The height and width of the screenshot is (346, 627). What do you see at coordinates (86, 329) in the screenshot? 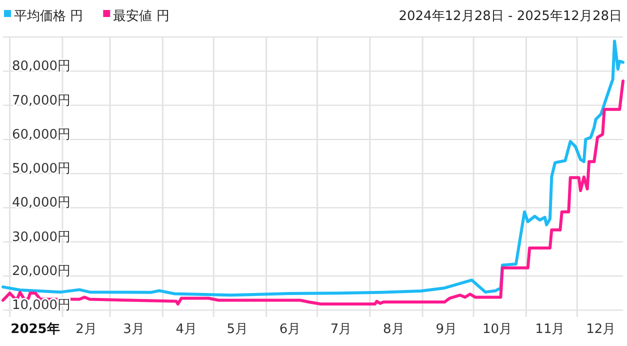
I see `x-tick-label: 2月` at bounding box center [86, 329].